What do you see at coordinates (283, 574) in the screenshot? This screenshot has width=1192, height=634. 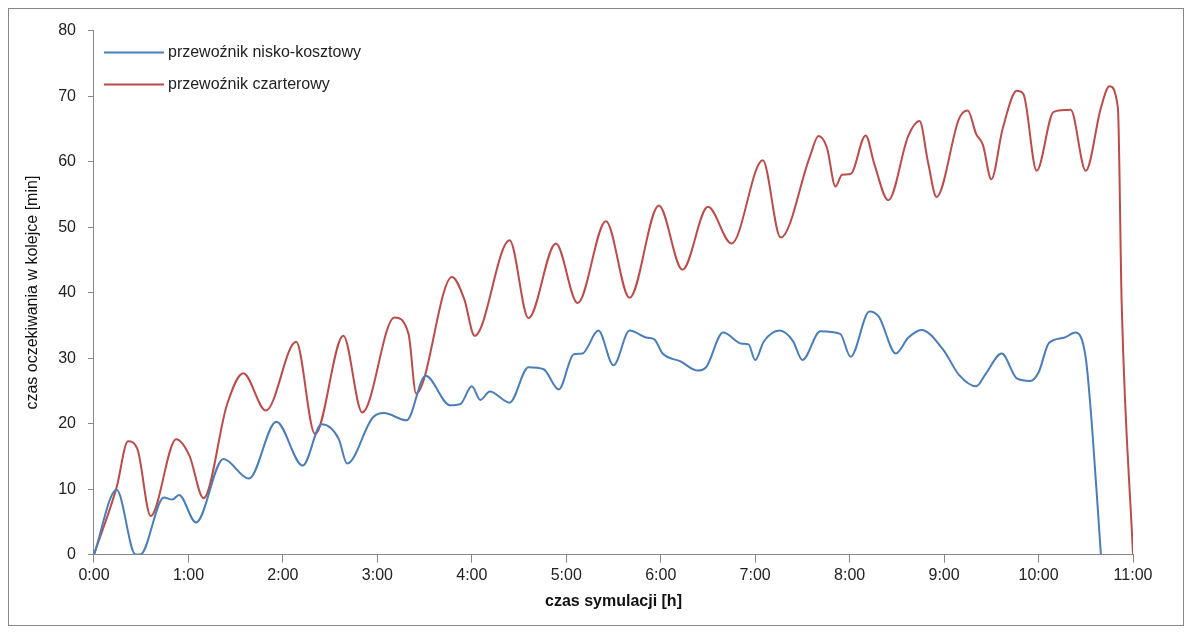 I see `x-tick-label: 2:00` at bounding box center [283, 574].